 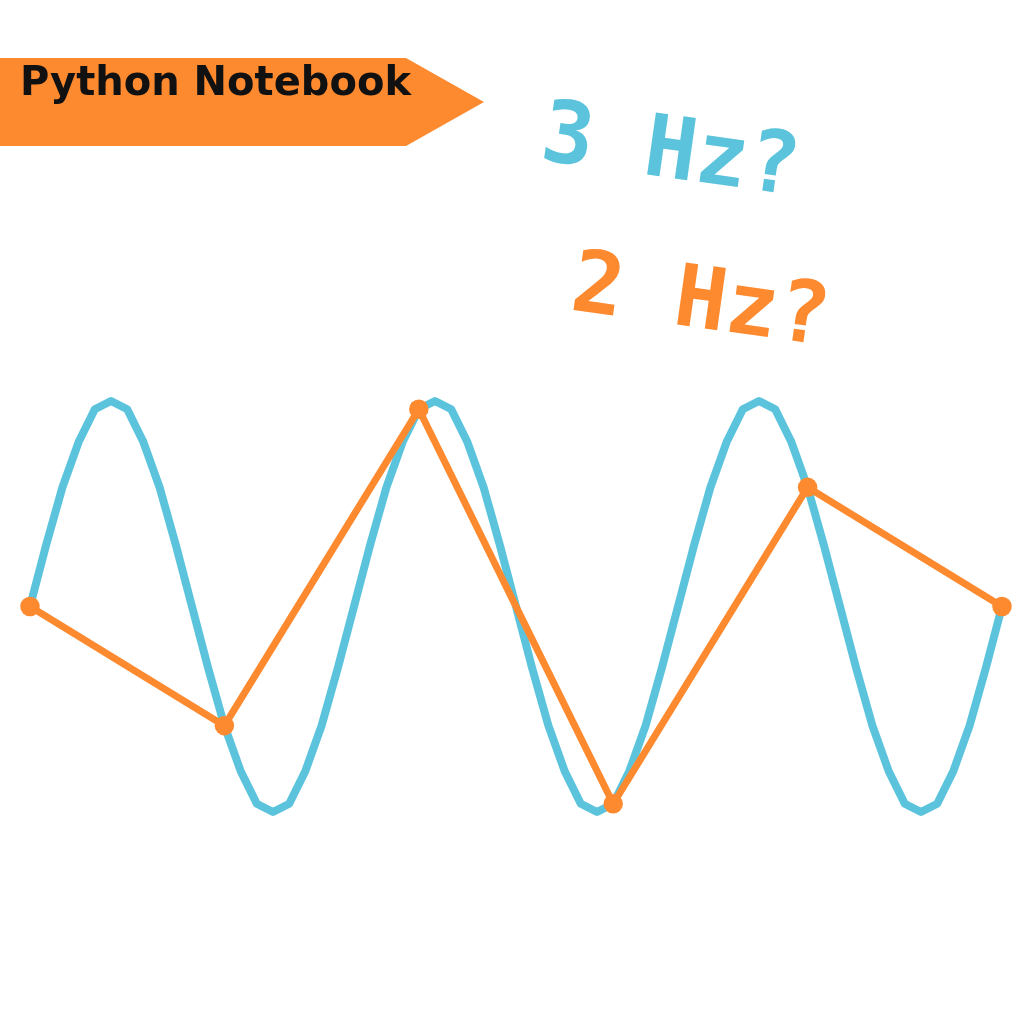 I want to click on chart-title: Python Notebook, so click(x=216, y=82).